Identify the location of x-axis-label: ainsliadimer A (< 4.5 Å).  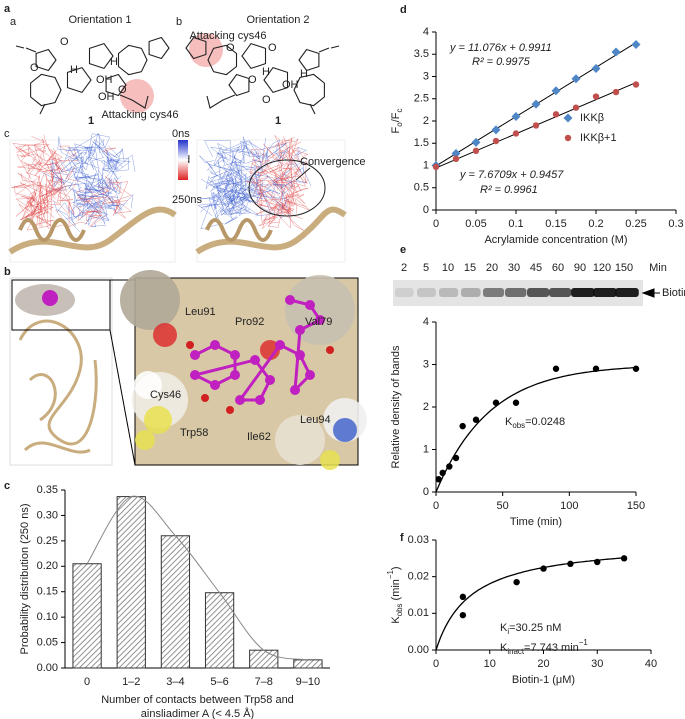
(197, 713).